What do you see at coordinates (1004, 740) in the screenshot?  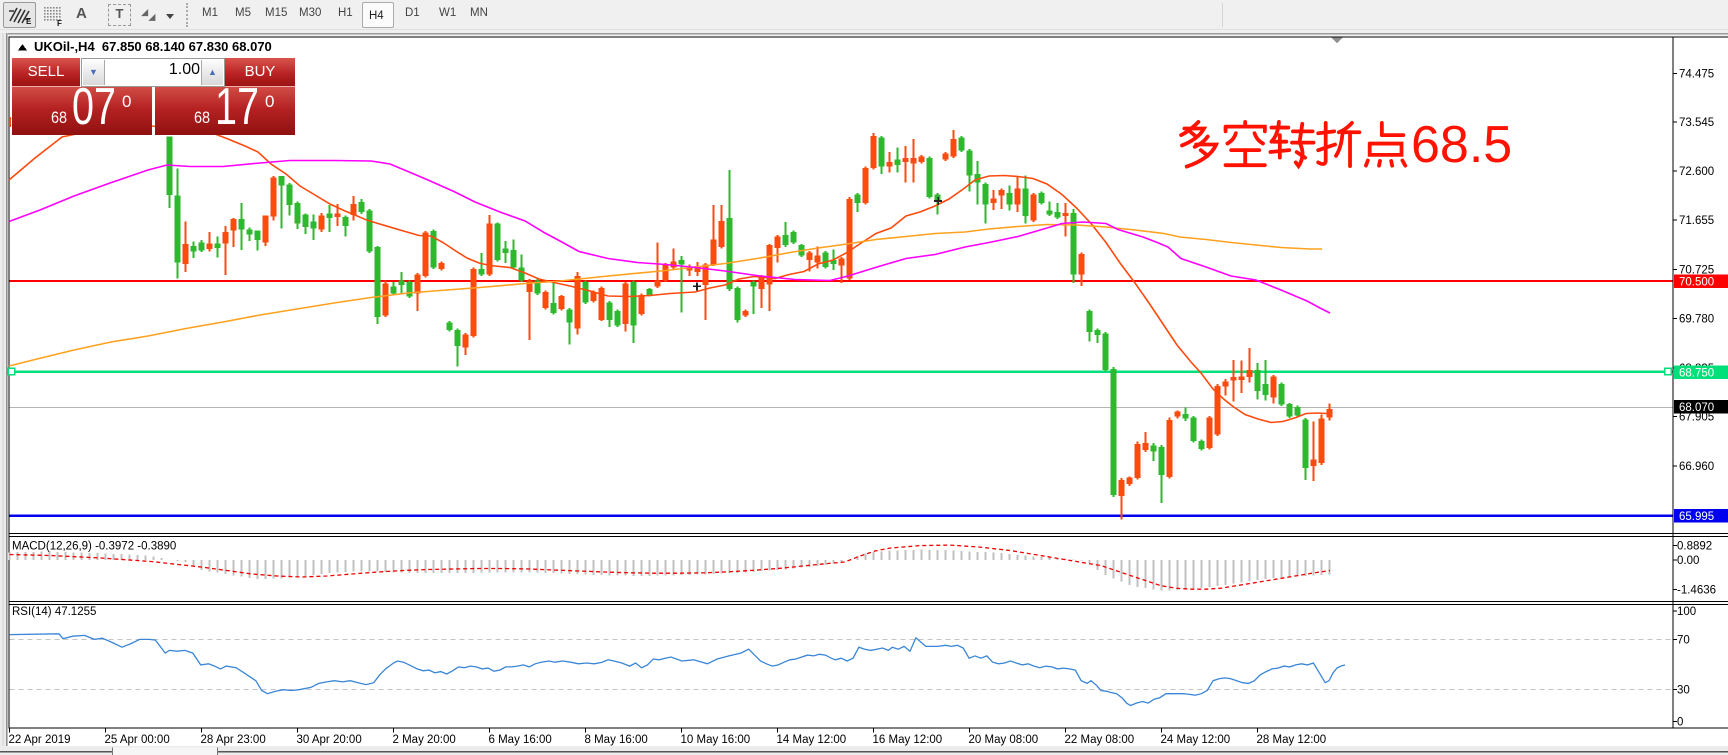 I see `svg-text: 20 May 08:00` at bounding box center [1004, 740].